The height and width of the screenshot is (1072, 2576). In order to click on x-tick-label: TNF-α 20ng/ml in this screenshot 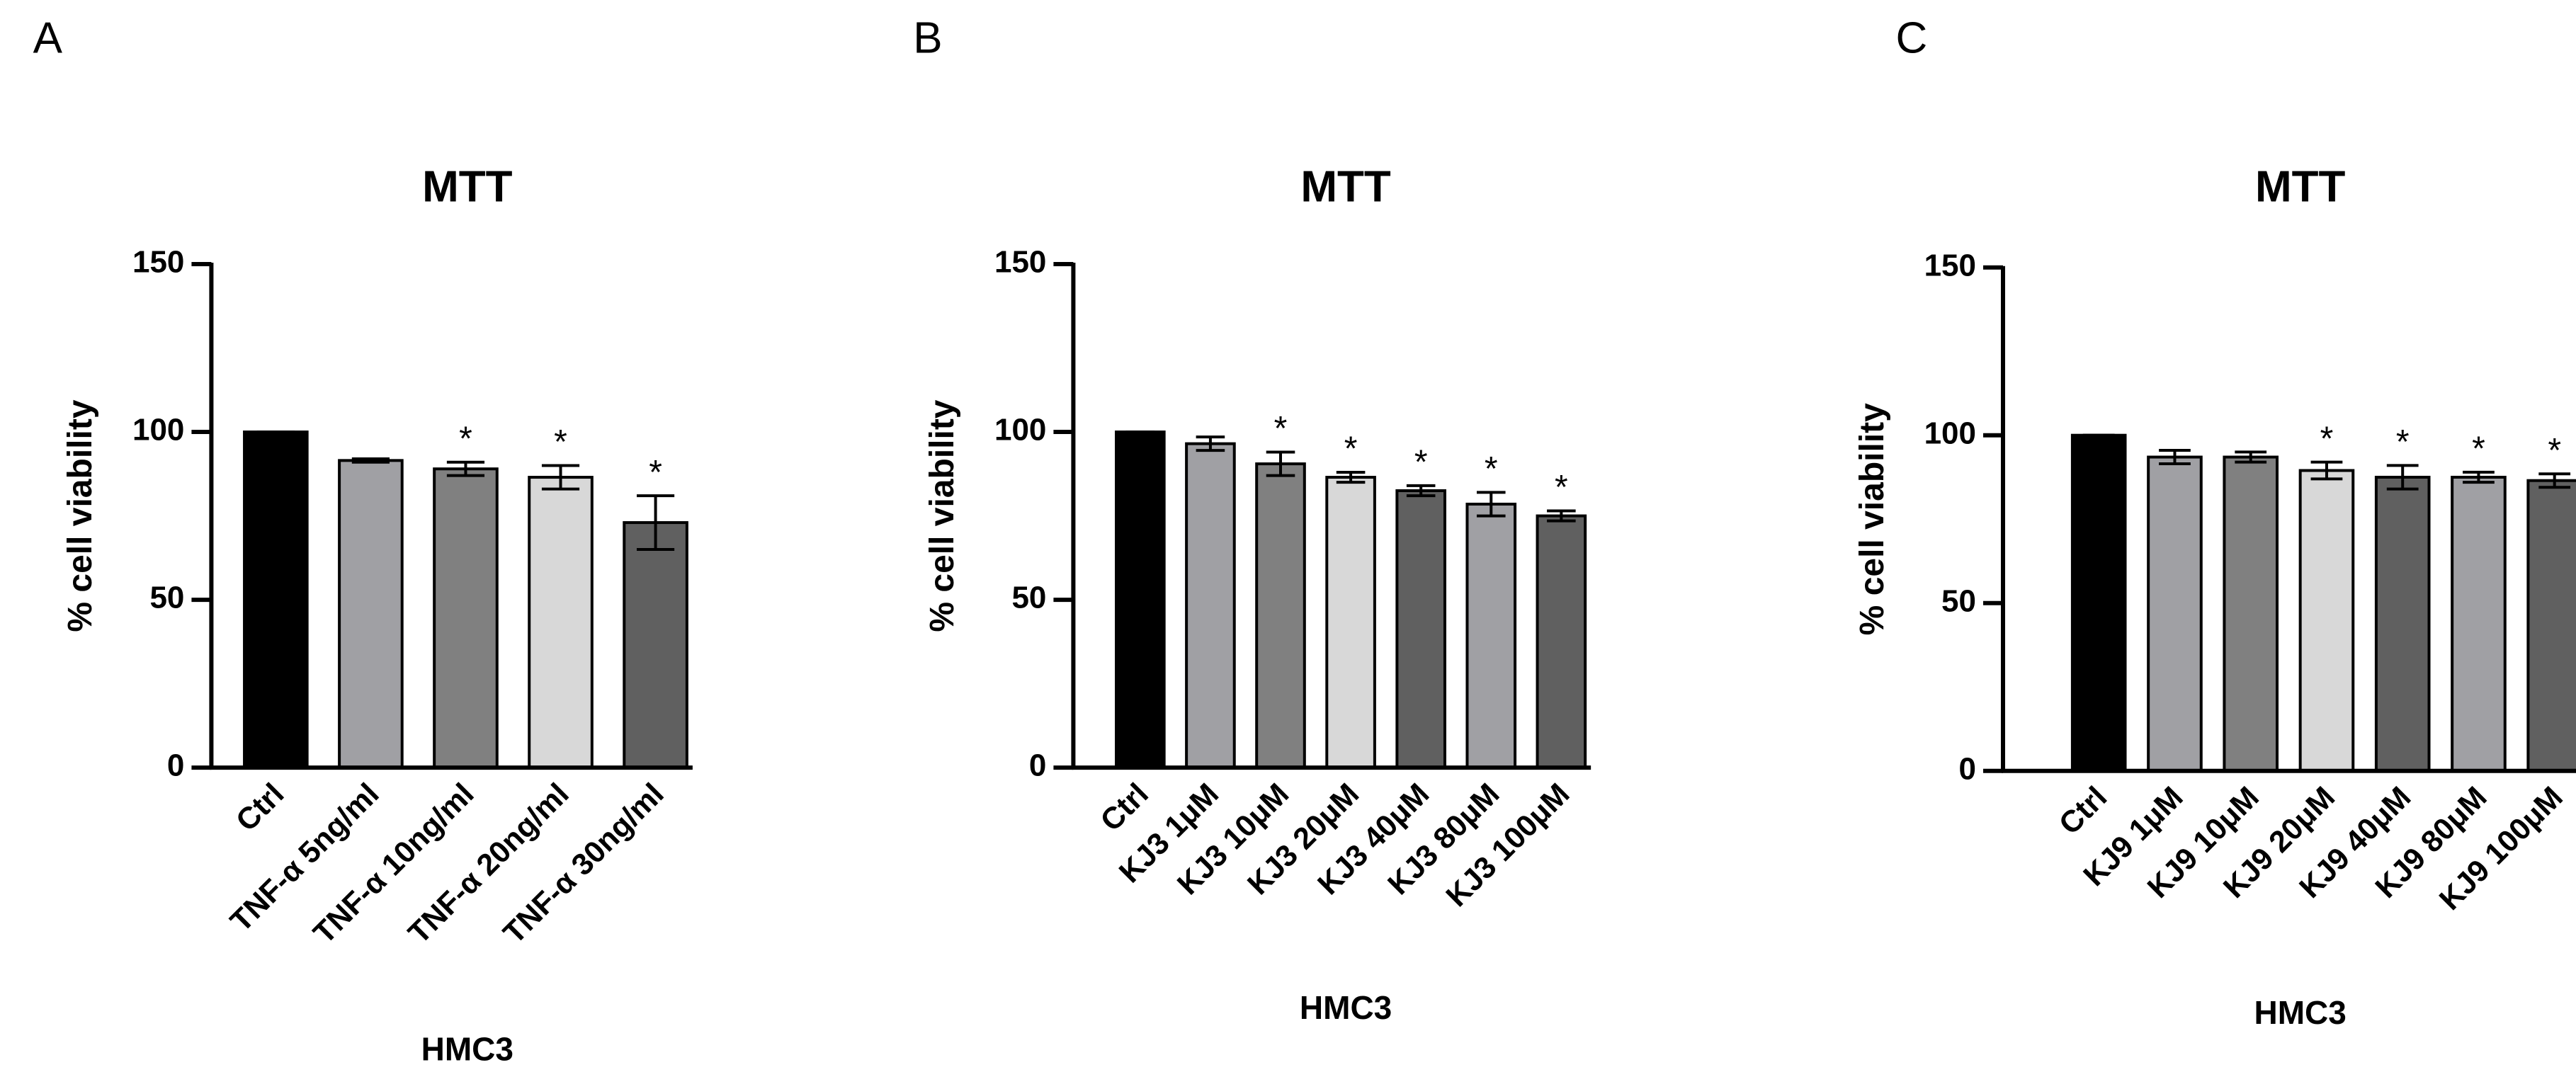, I will do `click(488, 863)`.